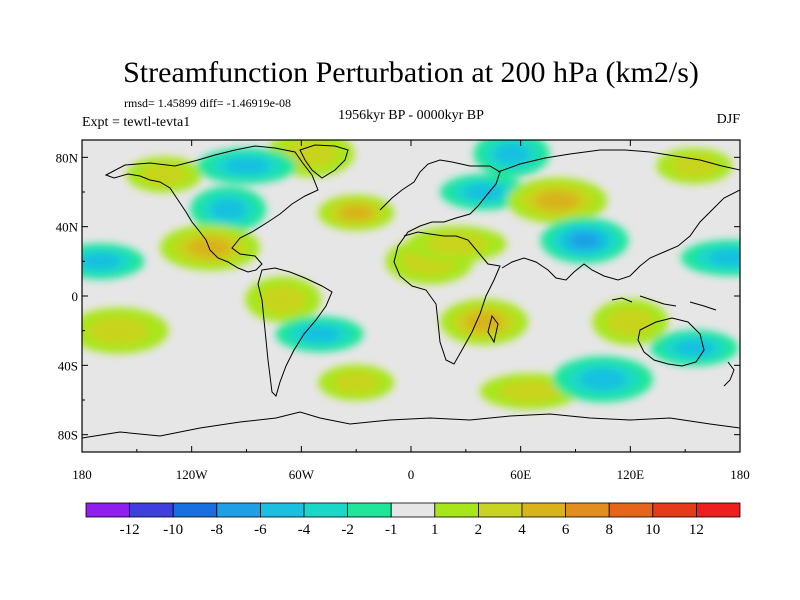 The height and width of the screenshot is (600, 800). What do you see at coordinates (68, 365) in the screenshot?
I see `y-tick-label: 40S` at bounding box center [68, 365].